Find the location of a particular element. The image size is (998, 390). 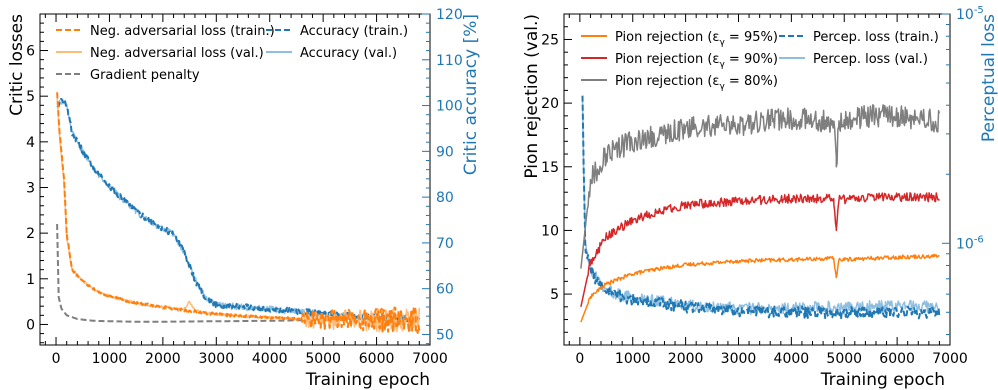

y-tick-label: 0 is located at coordinates (30, 325).